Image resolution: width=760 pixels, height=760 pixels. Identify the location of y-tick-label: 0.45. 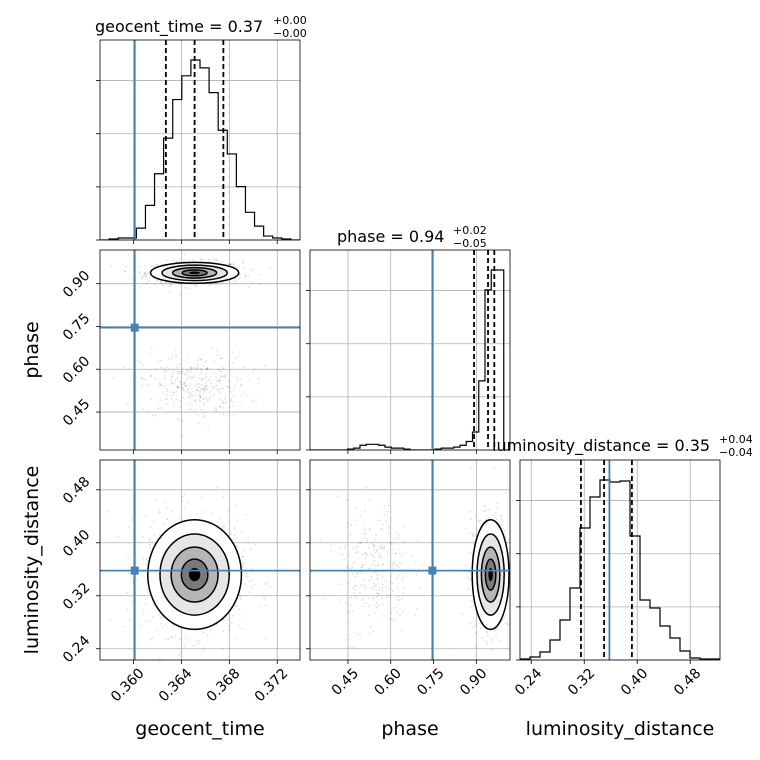
(76, 412).